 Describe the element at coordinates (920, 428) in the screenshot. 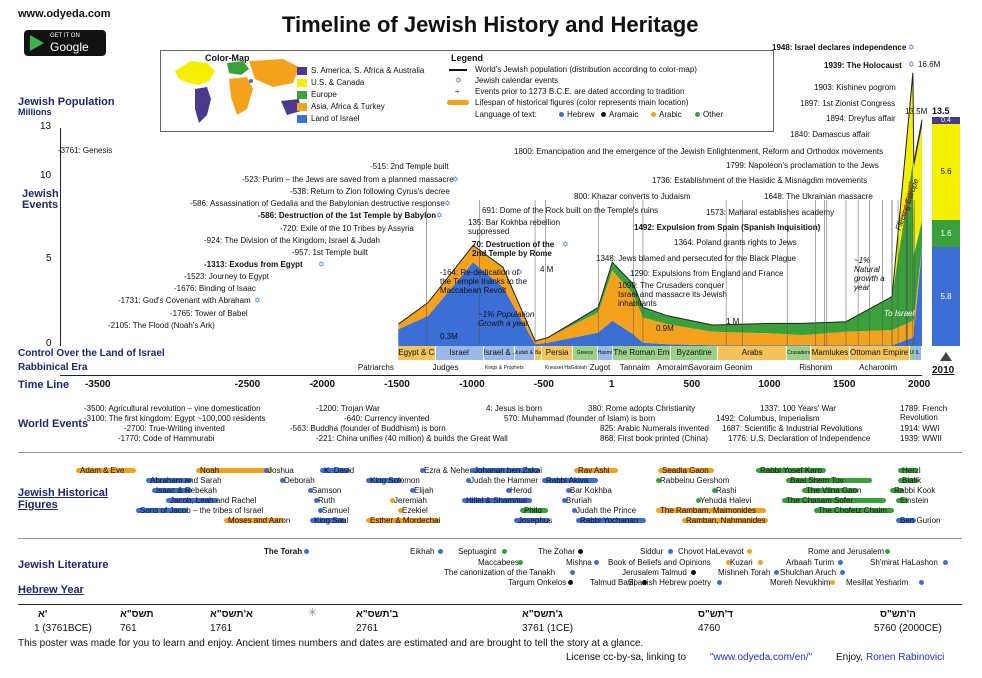

I see `world-event: 1914: WWI` at that location.